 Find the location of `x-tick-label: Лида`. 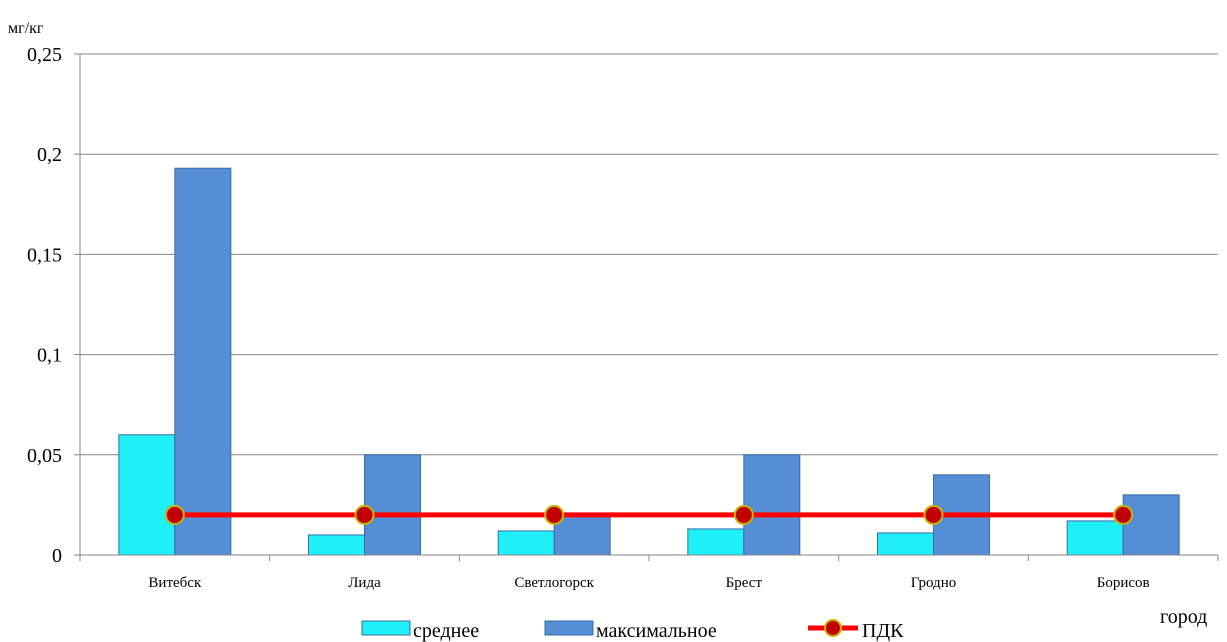

x-tick-label: Лида is located at coordinates (364, 583).